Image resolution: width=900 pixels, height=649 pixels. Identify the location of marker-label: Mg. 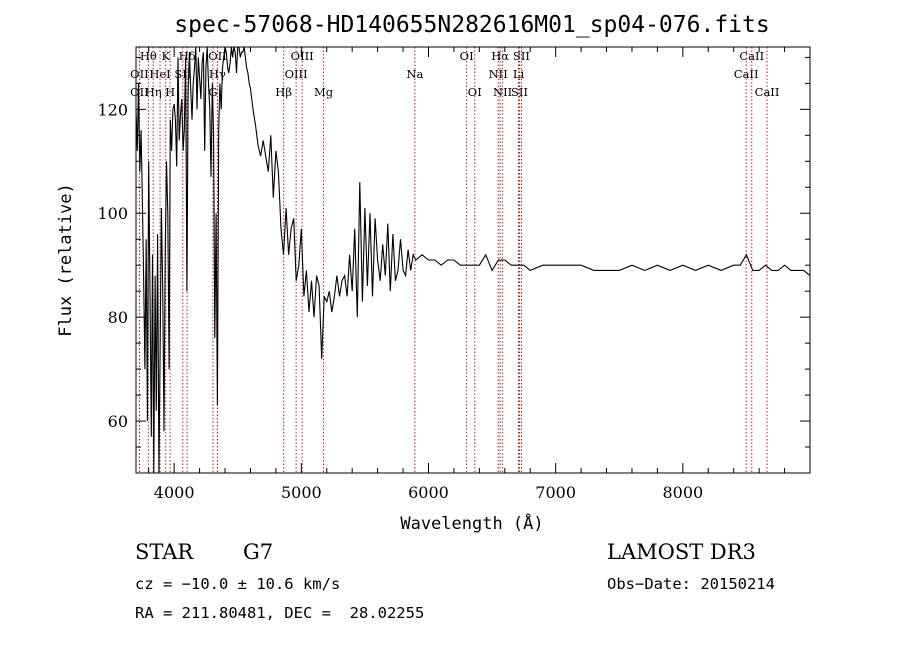
(324, 92).